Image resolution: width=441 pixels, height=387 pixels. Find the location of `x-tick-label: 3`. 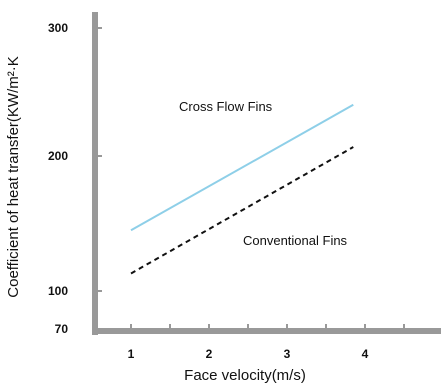

x-tick-label: 3 is located at coordinates (287, 354).